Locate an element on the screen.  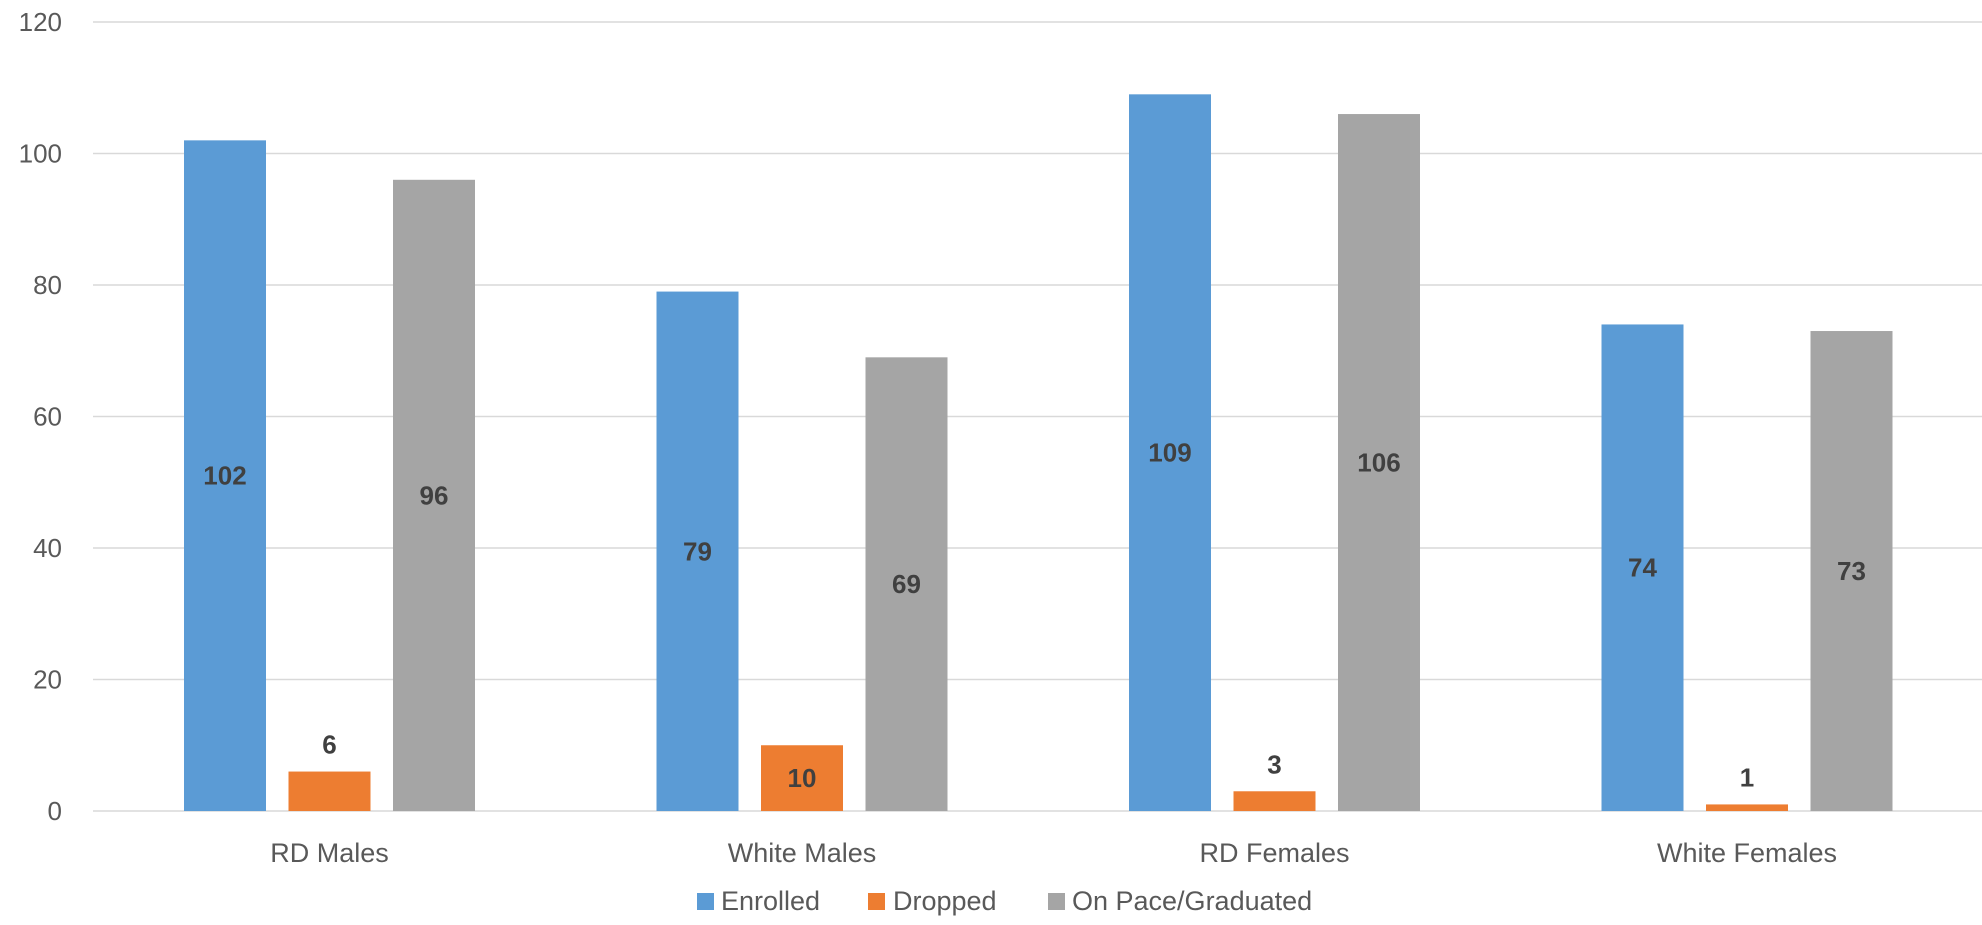
y-axis: 0 20 40 60 80 100 120 is located at coordinates (40, 416).